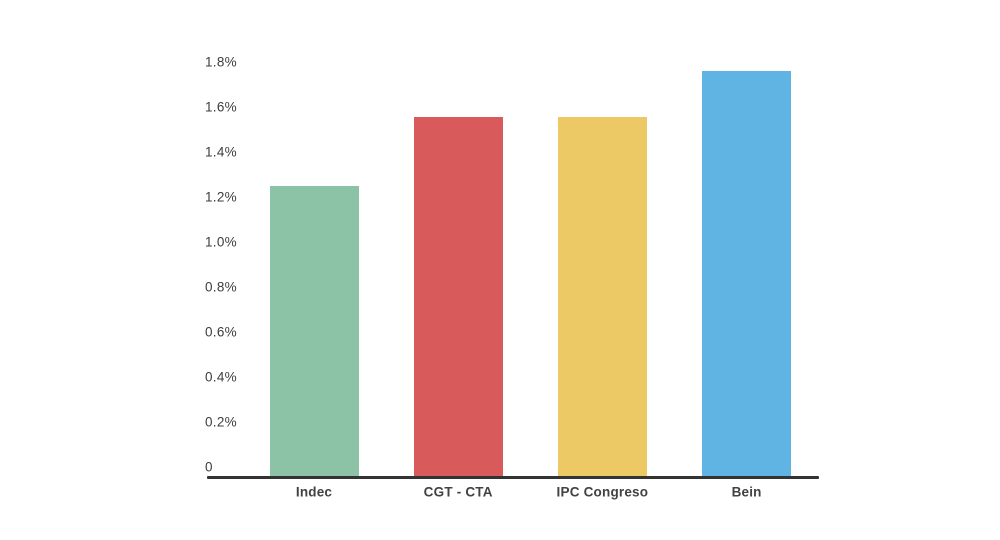 The image size is (1000, 540). Describe the element at coordinates (458, 492) in the screenshot. I see `x-category-label: CGT - CTA` at that location.